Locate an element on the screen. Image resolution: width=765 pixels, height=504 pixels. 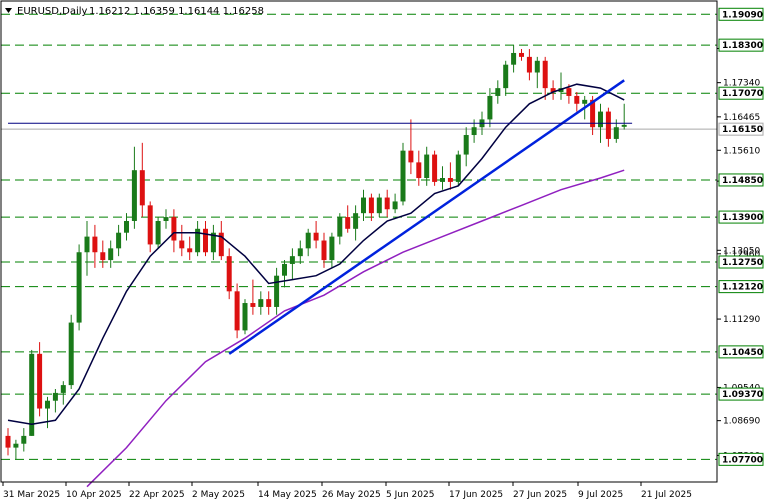
ohlc-values: 1.16212 1.16359 1.16144 1.16258 is located at coordinates (176, 11).